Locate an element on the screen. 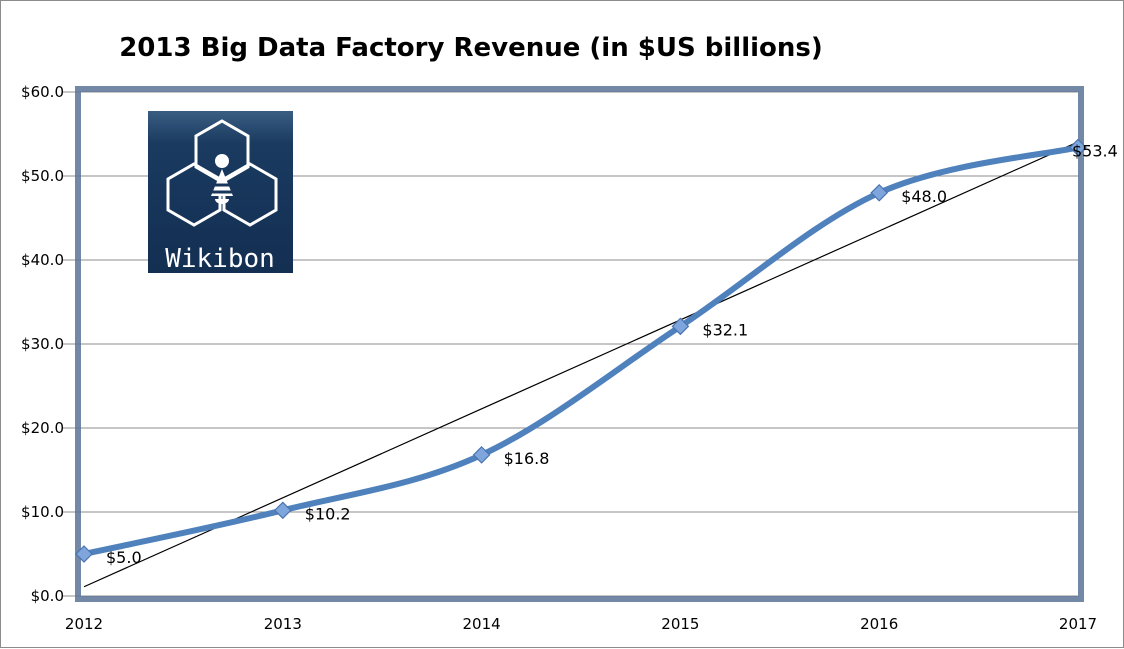 This screenshot has width=1124, height=649. data-label: $16.8 is located at coordinates (527, 458).